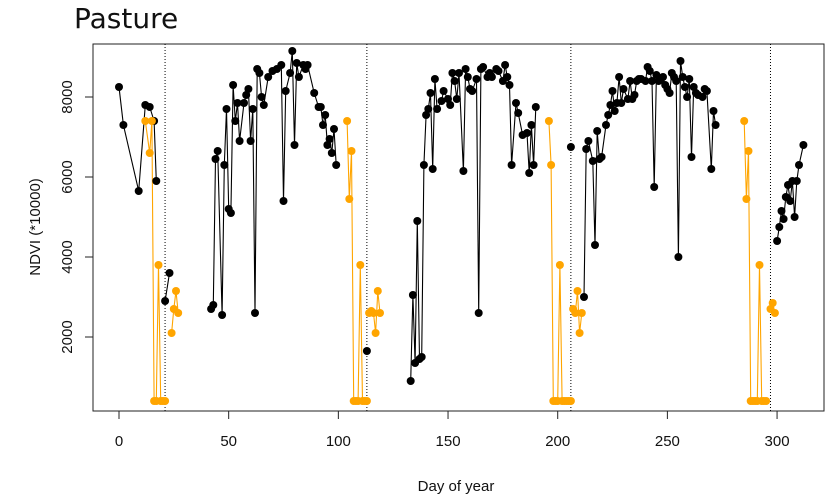  What do you see at coordinates (67, 256) in the screenshot?
I see `y-tick-label: 4000` at bounding box center [67, 256].